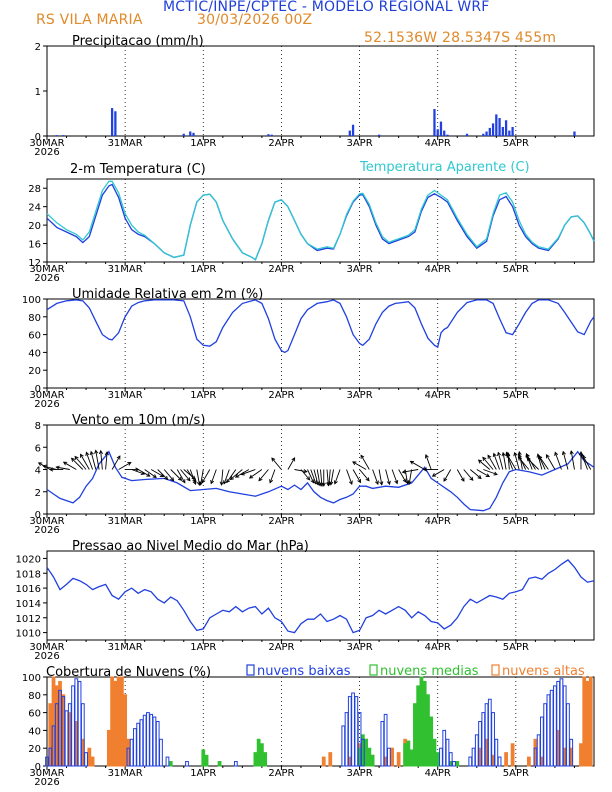  What do you see at coordinates (438, 647) in the screenshot?
I see `pressure-x-tick-label: 4APR` at bounding box center [438, 647].